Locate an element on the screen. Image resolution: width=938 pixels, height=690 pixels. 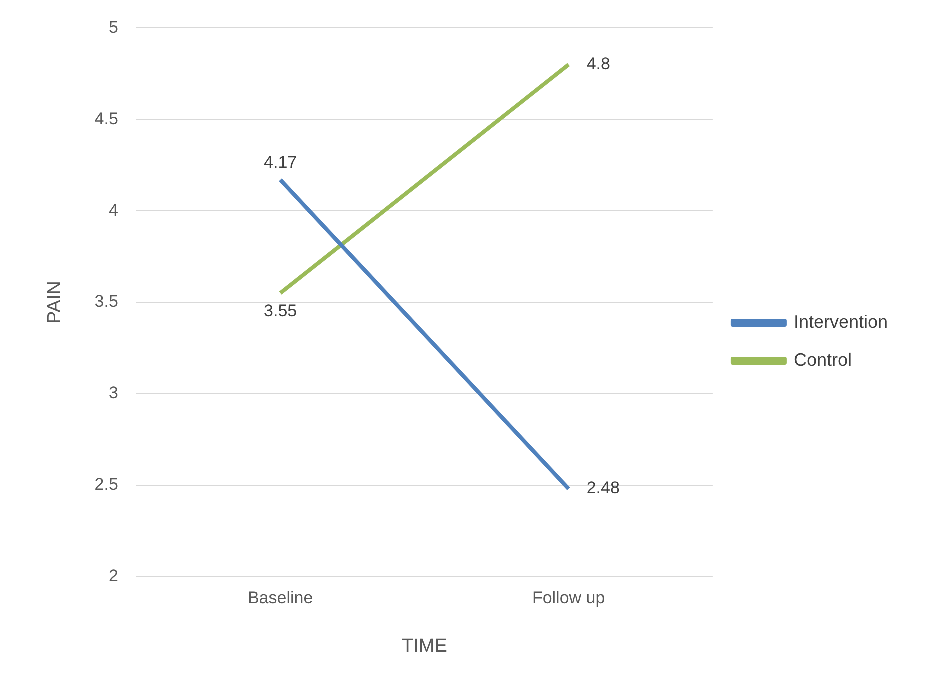
x-tick-label: Baseline is located at coordinates (281, 598).